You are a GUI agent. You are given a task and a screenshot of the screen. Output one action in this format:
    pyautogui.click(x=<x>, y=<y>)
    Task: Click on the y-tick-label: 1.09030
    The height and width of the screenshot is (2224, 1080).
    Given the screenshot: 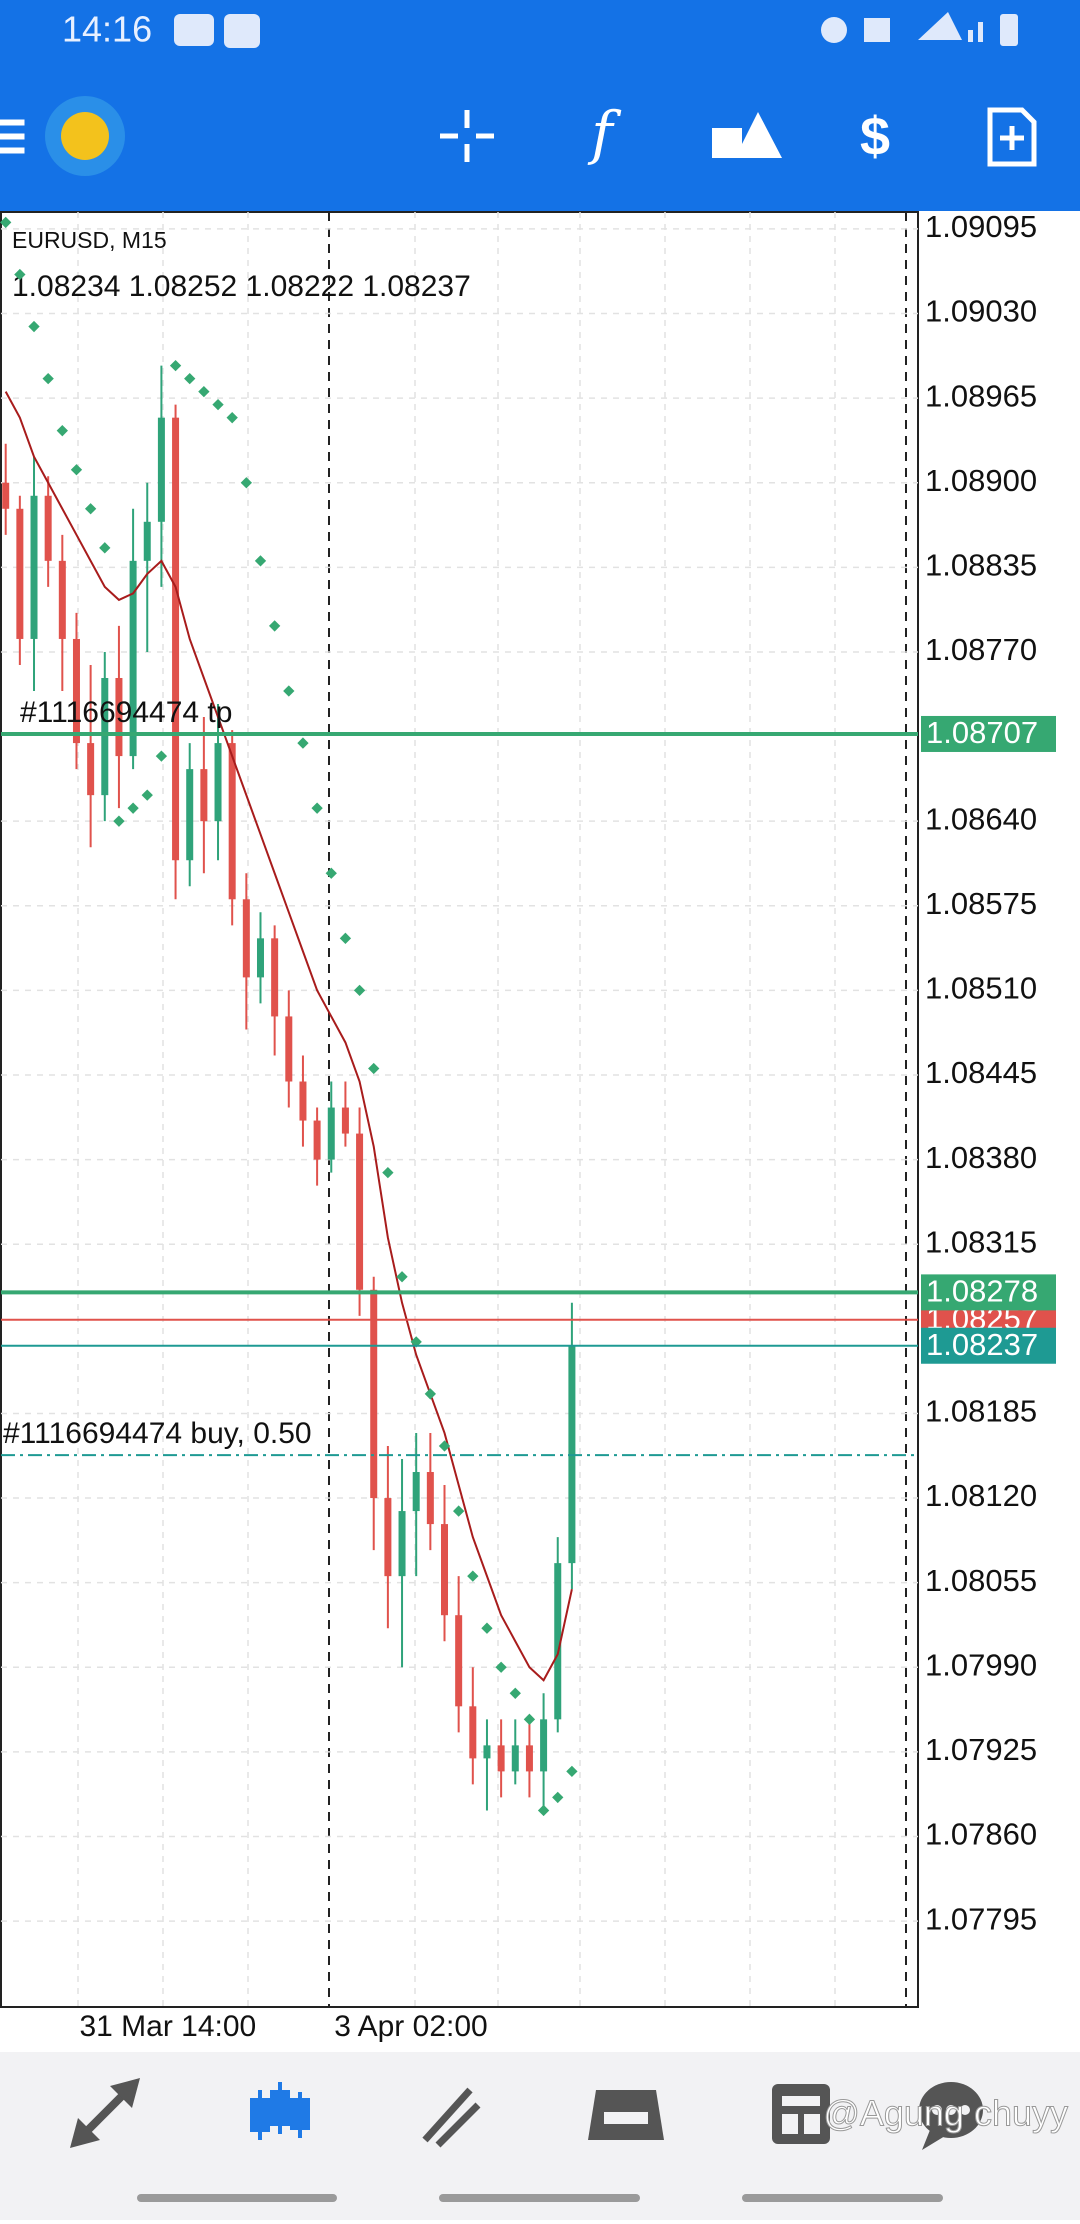 What is the action you would take?
    pyautogui.click(x=981, y=311)
    